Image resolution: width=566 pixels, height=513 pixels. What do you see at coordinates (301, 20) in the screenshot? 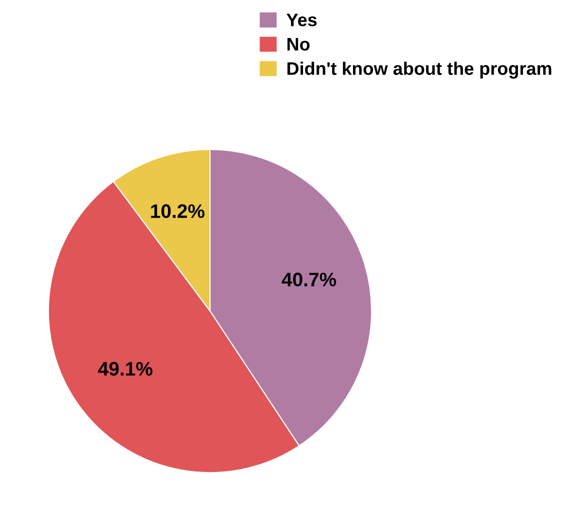
I see `legend-label: Yes` at bounding box center [301, 20].